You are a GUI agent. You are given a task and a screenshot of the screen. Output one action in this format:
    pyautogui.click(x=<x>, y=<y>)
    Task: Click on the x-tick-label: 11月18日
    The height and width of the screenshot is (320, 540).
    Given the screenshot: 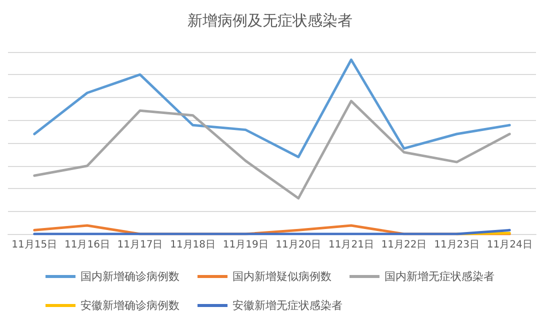 What is the action you would take?
    pyautogui.click(x=193, y=245)
    